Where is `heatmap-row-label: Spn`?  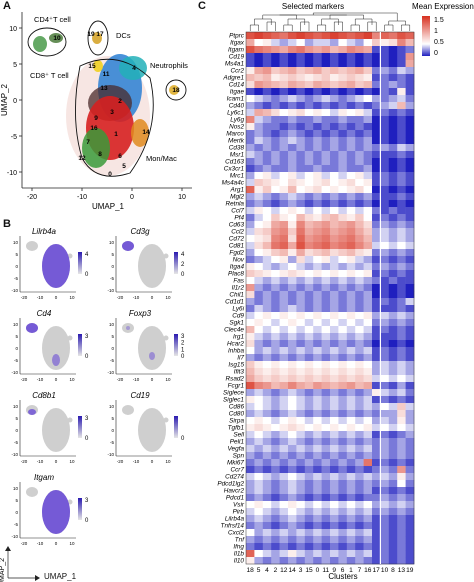 heatmap-row-label: Spn is located at coordinates (239, 456).